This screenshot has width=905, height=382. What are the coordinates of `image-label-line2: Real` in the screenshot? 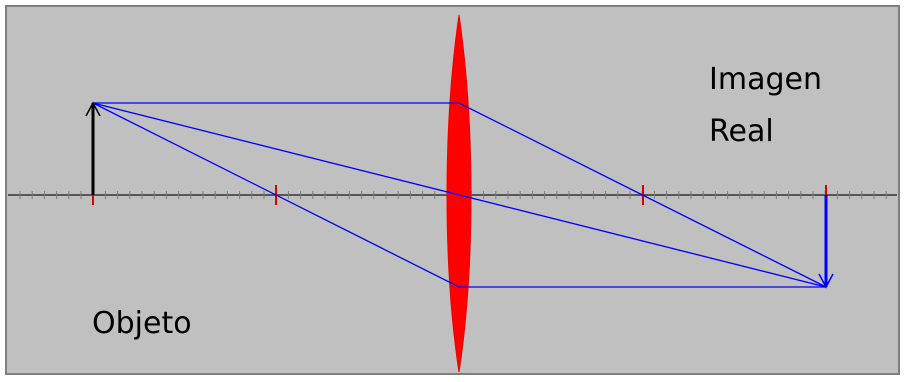 It's located at (741, 131).